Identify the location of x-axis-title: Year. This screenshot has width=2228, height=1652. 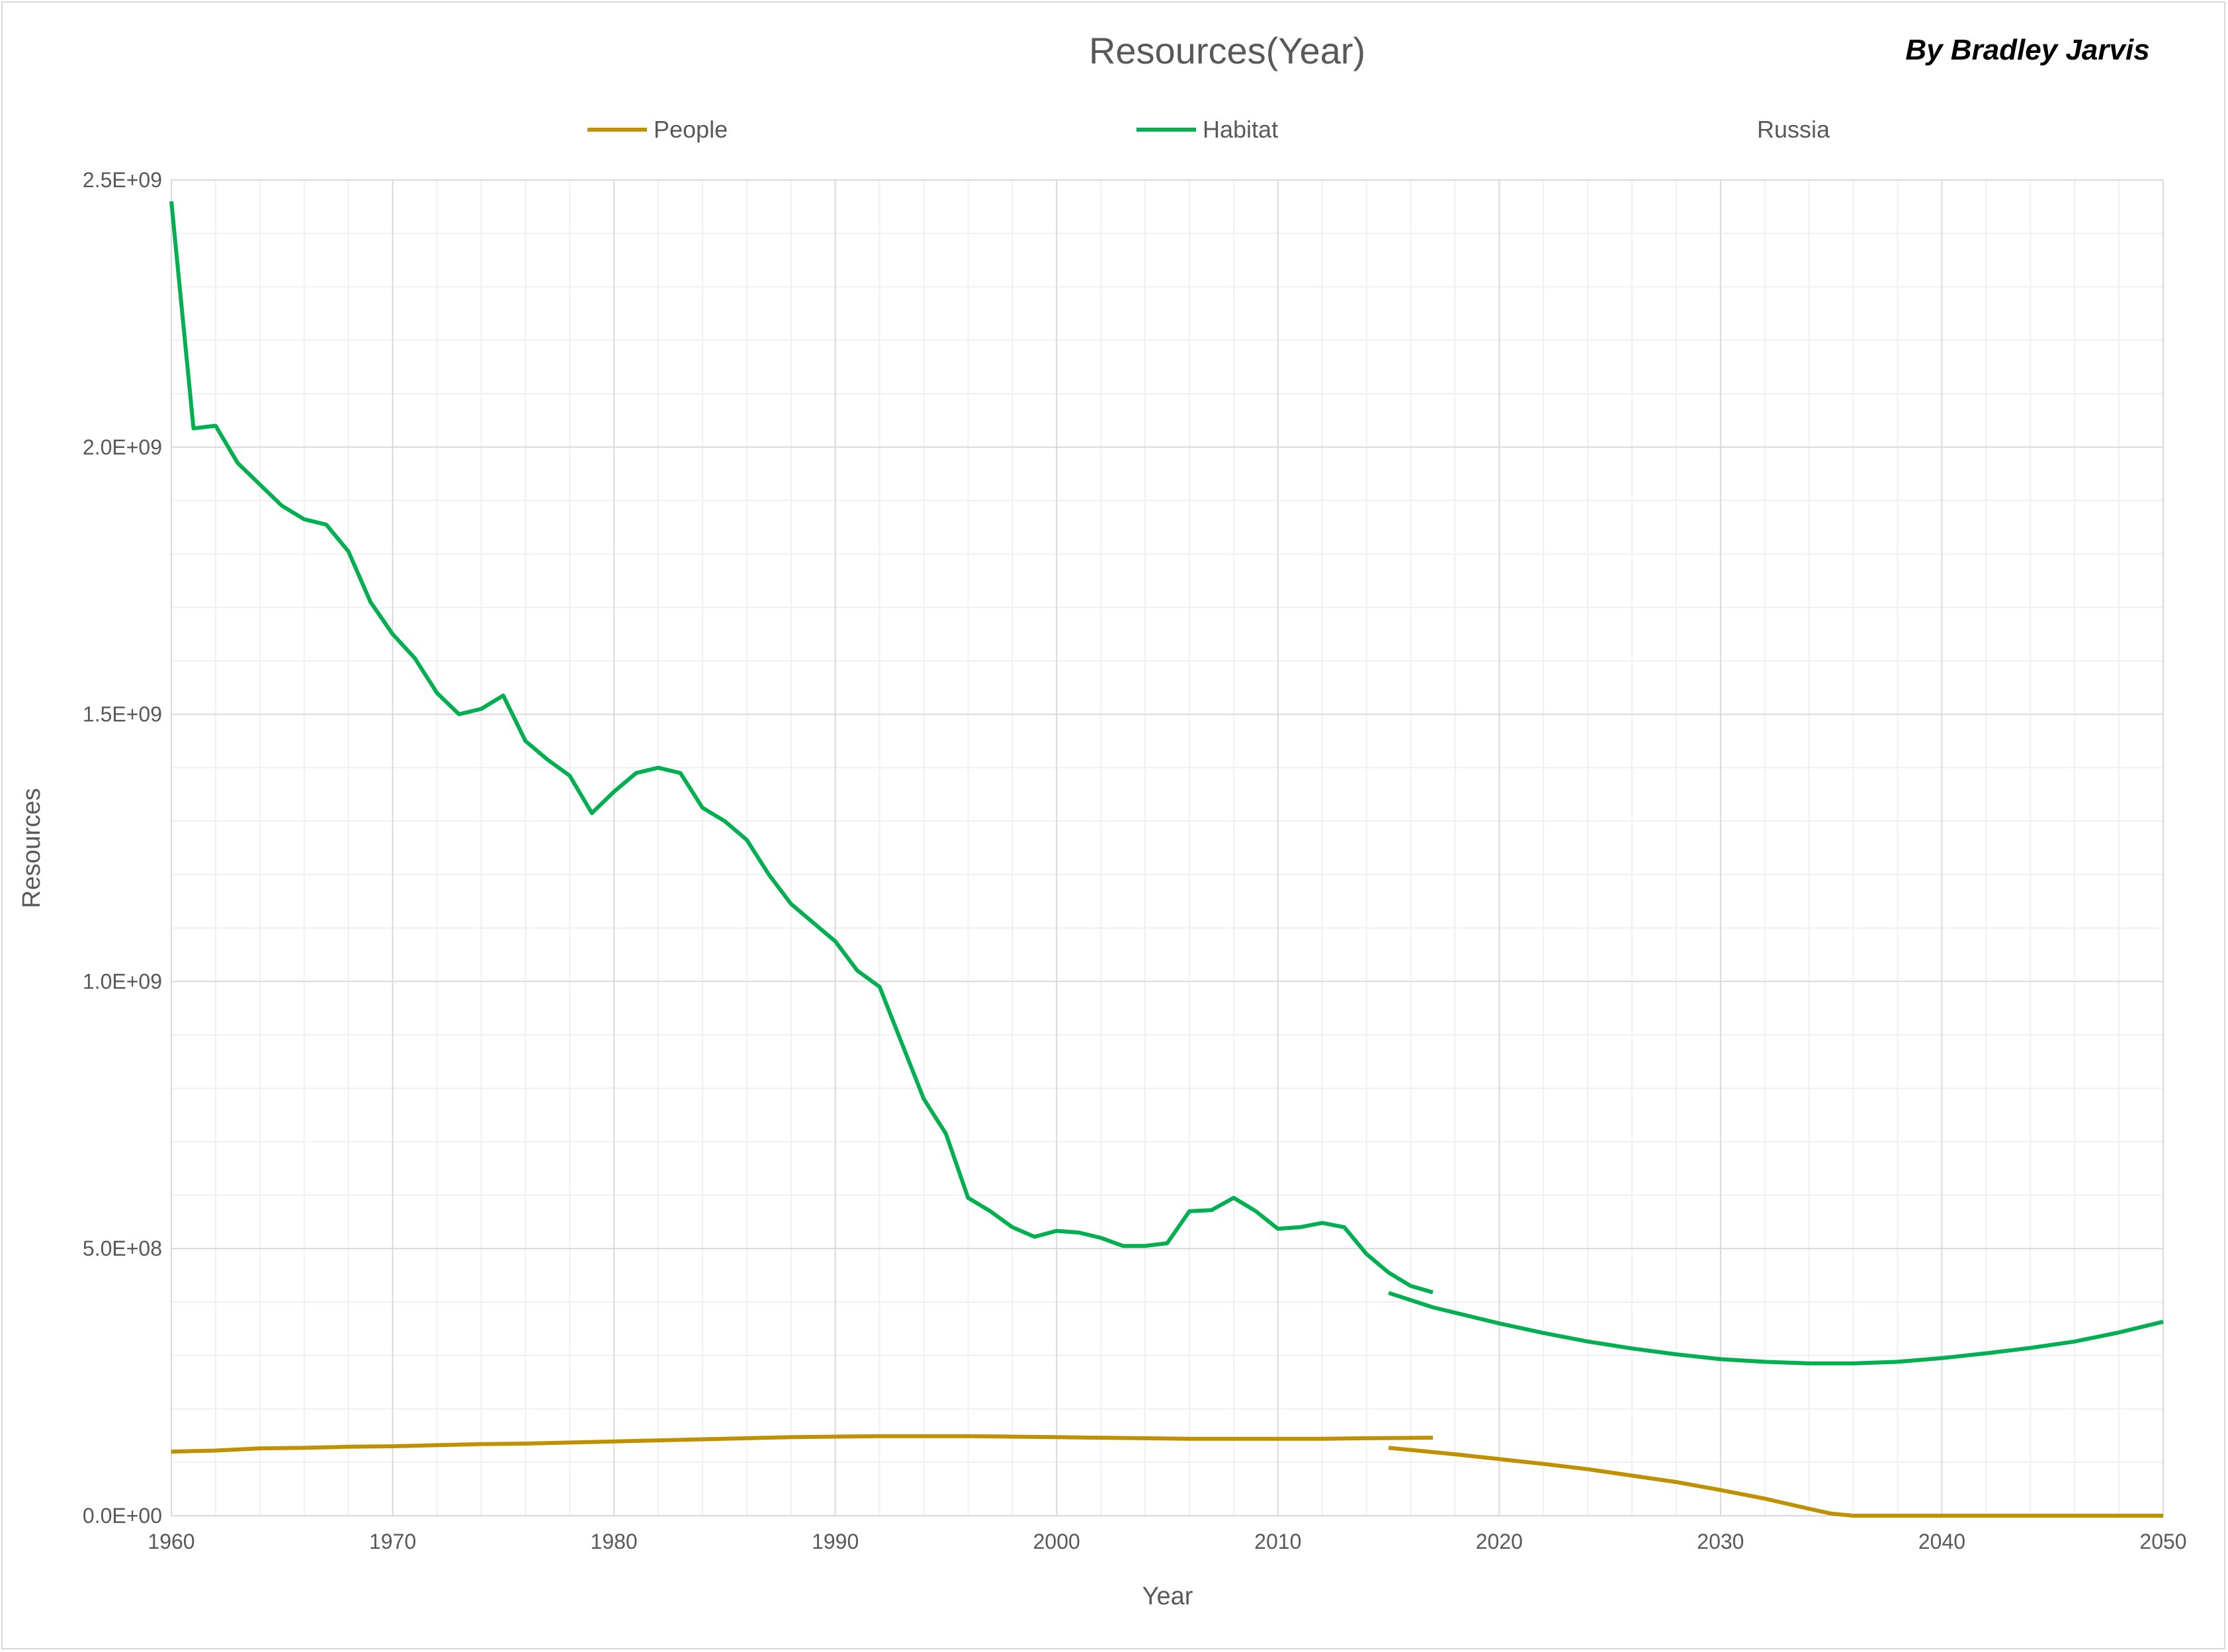
(1167, 1597).